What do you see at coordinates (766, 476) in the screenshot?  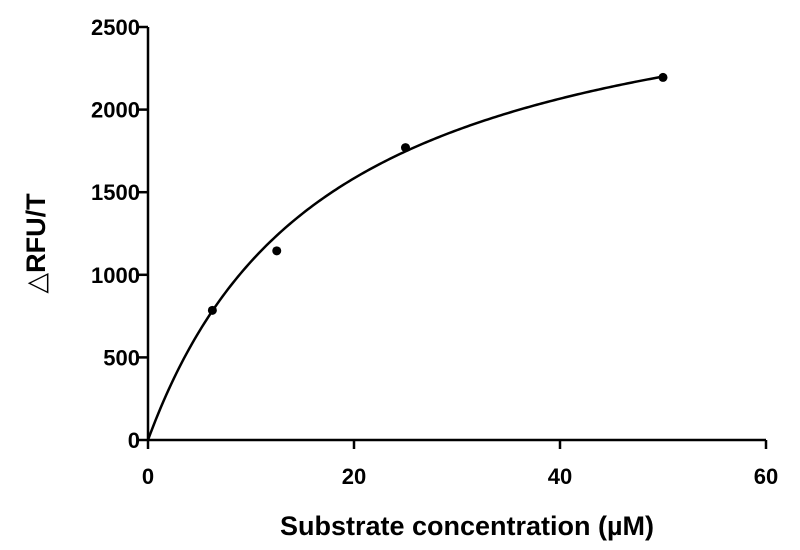 I see `x-tick-label: 60` at bounding box center [766, 476].